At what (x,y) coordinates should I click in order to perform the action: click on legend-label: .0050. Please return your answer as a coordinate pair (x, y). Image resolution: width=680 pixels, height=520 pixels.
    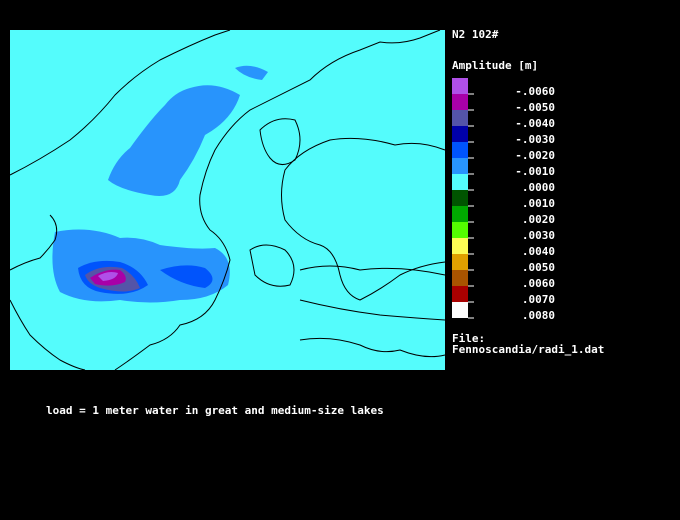
    Looking at the image, I should click on (538, 267).